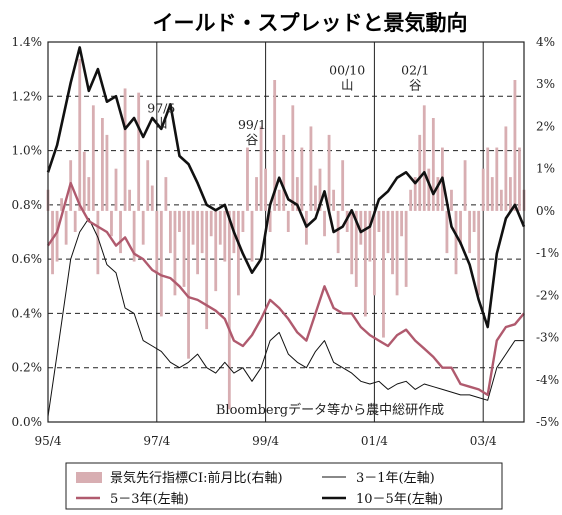  I want to click on y-right-tick-label: -5%, so click(547, 422).